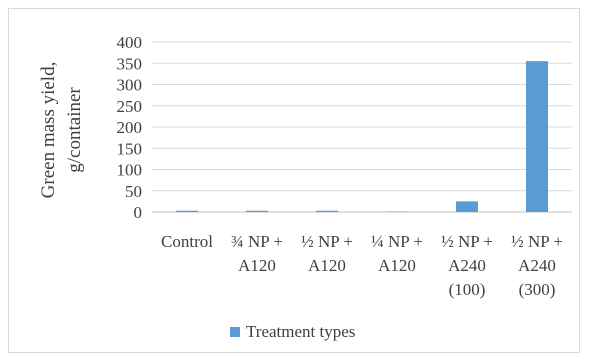 This screenshot has width=590, height=363. What do you see at coordinates (130, 42) in the screenshot?
I see `y-tick-label: 400` at bounding box center [130, 42].